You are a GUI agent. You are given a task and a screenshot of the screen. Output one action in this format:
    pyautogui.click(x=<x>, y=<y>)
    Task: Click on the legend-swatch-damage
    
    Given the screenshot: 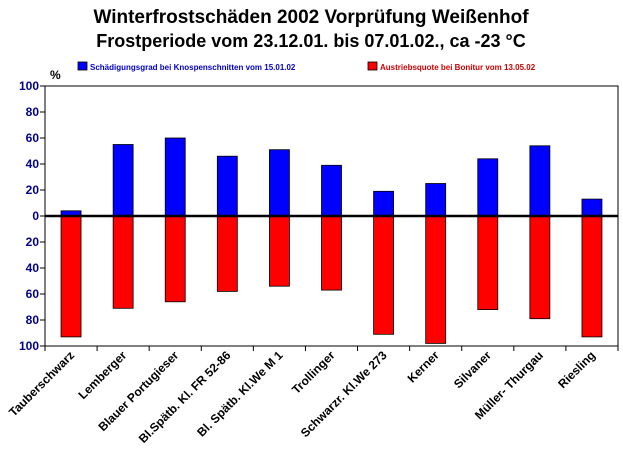 What is the action you would take?
    pyautogui.click(x=82, y=66)
    